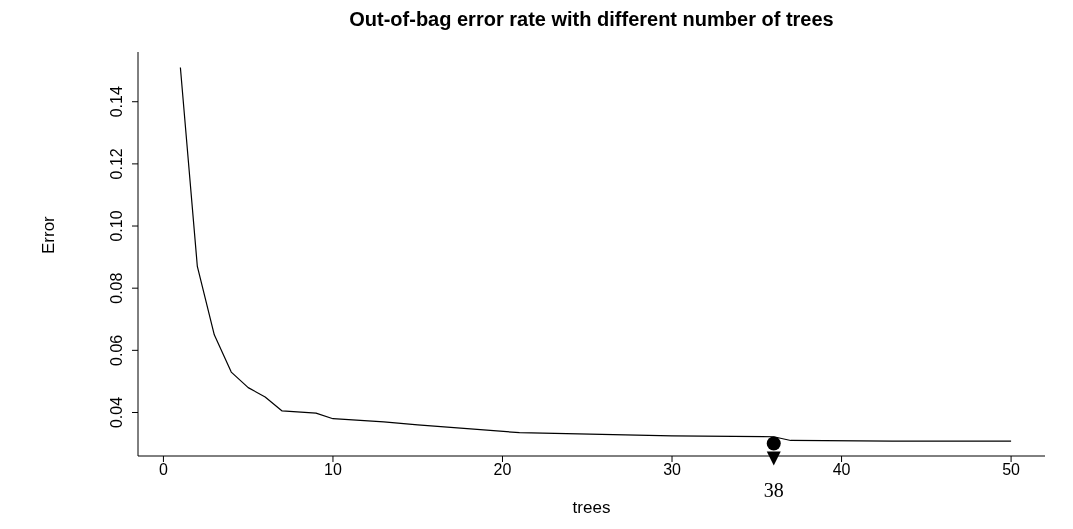 This screenshot has width=1073, height=529. Describe the element at coordinates (49, 234) in the screenshot. I see `y-axis-title: Error` at that location.